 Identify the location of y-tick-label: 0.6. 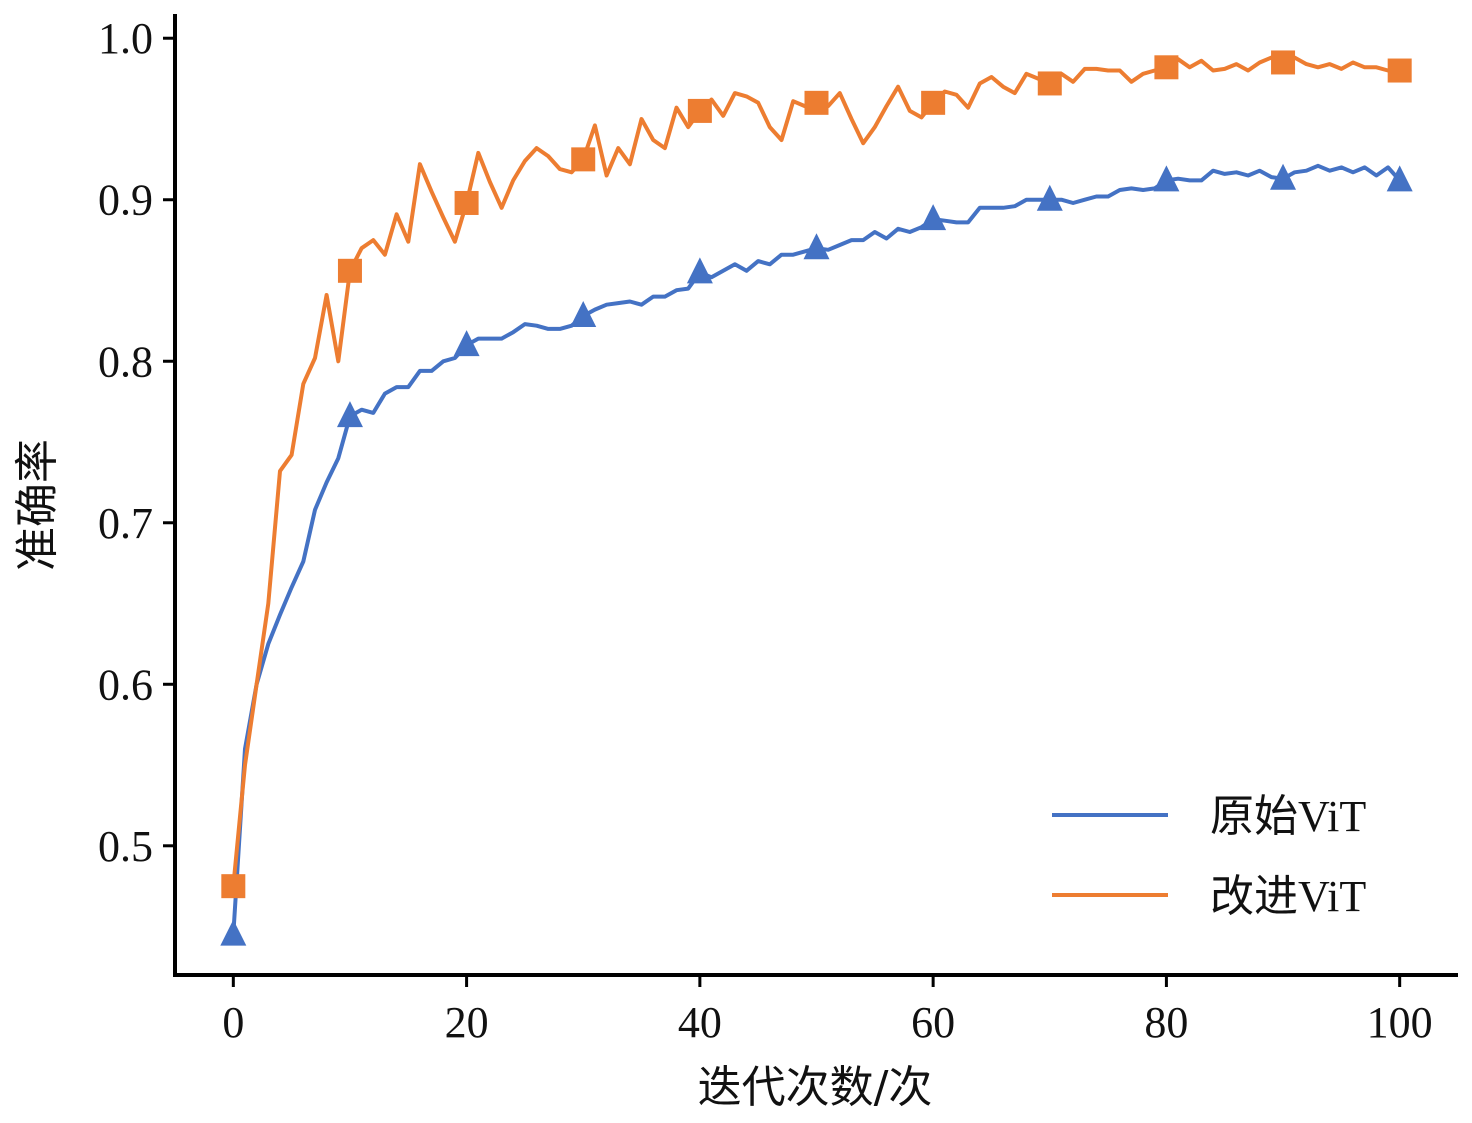
(125, 684).